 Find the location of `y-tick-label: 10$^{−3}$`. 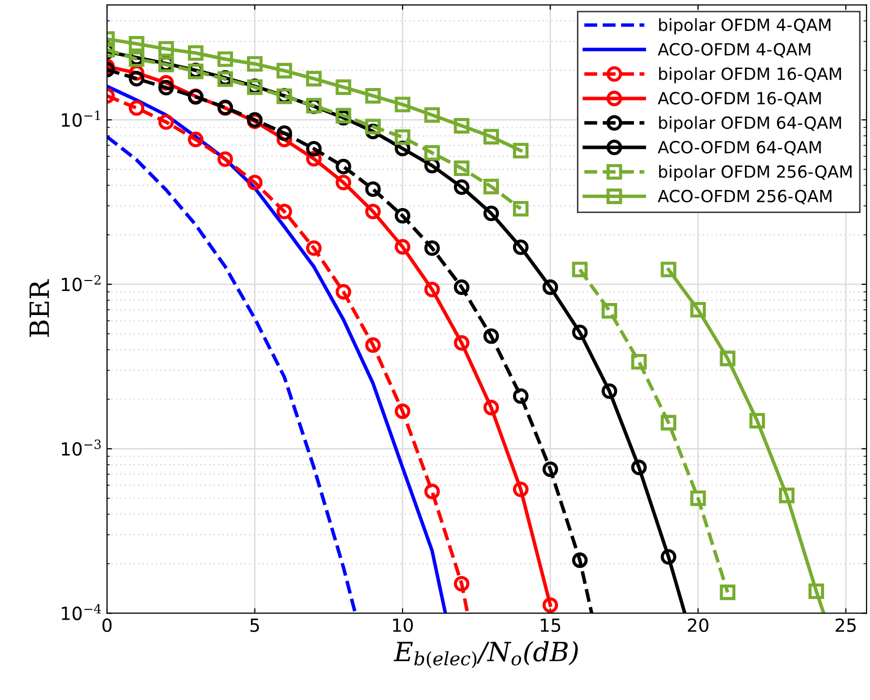

y-tick-label: 10$^{−3}$ is located at coordinates (81, 448).